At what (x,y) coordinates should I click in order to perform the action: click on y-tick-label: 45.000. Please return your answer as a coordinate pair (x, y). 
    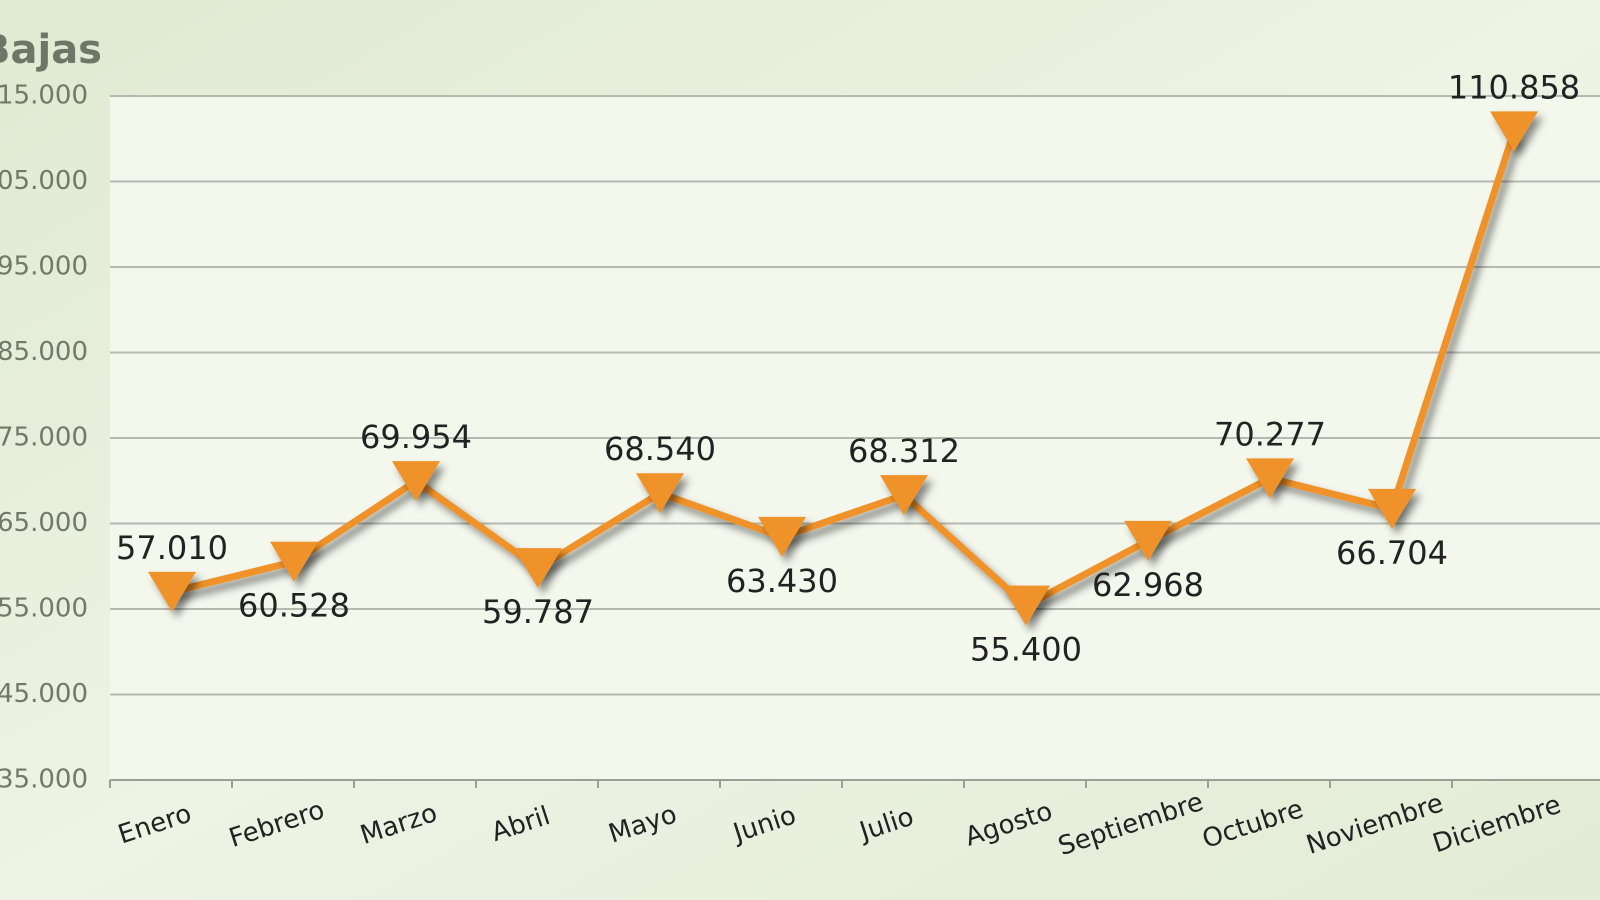
    Looking at the image, I should click on (44, 694).